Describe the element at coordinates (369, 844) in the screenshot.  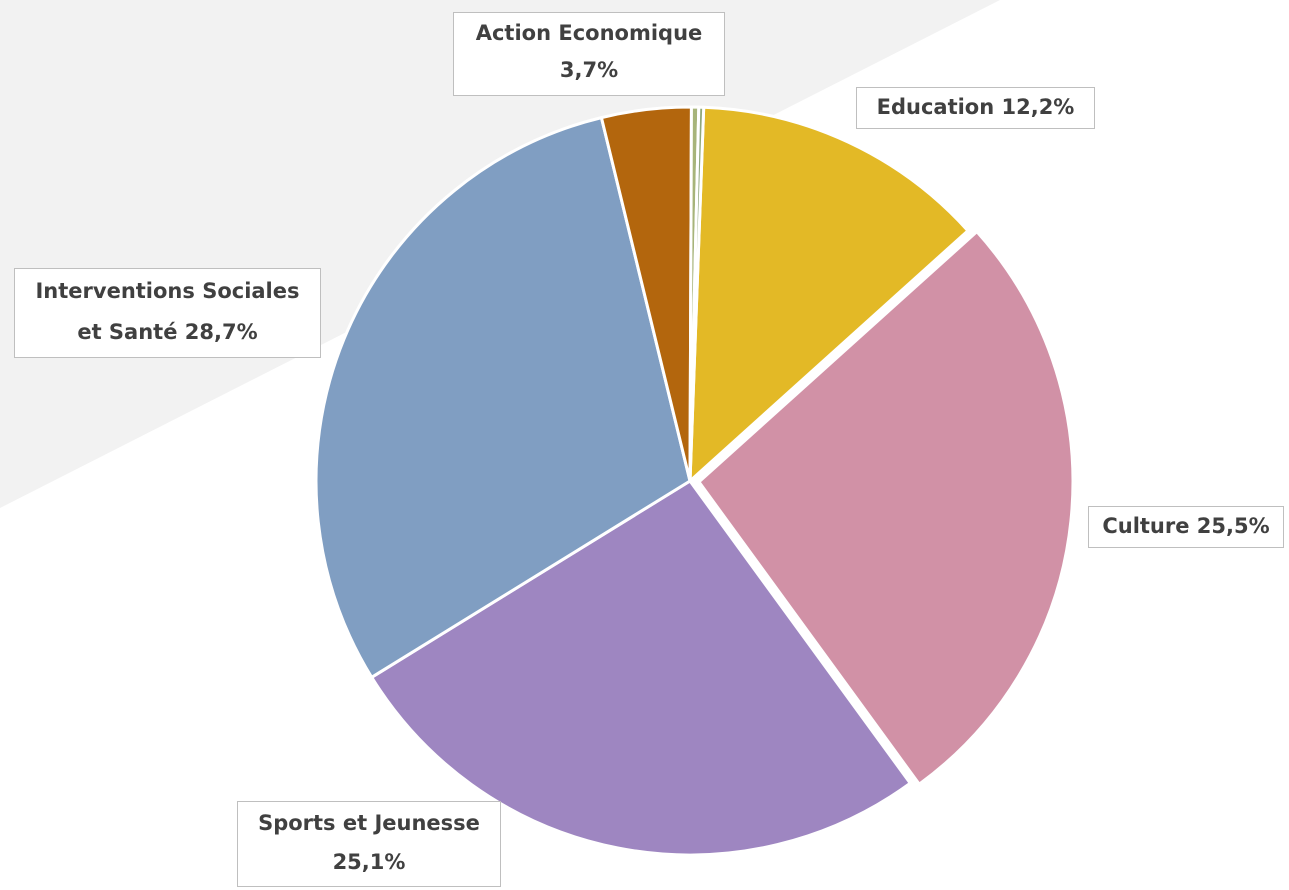
I see `data-label-sports: Sports et Jeunesse 25,1%` at that location.